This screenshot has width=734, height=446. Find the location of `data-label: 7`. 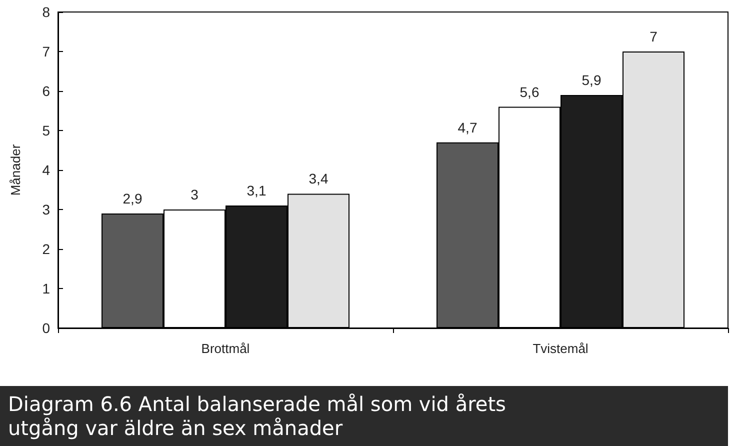

data-label: 7 is located at coordinates (654, 36).